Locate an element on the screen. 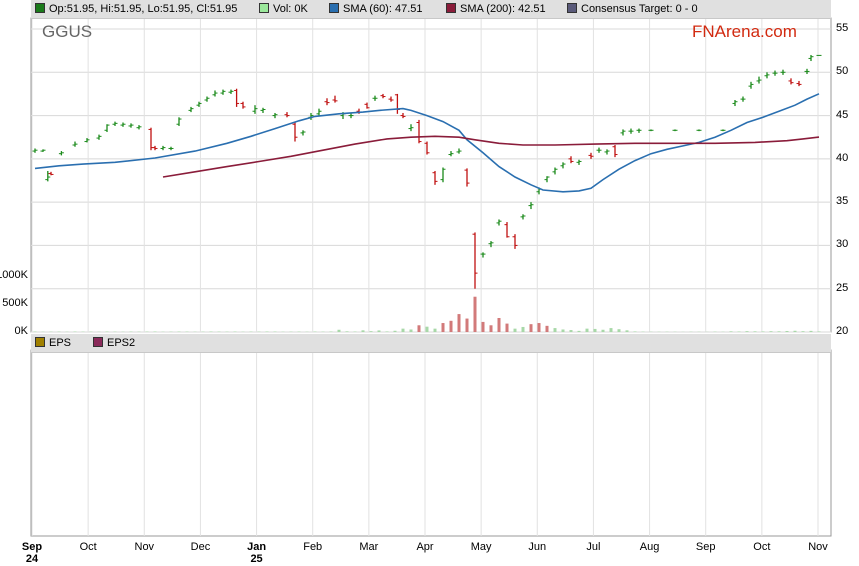 The image size is (859, 566). volume-bars is located at coordinates (427, 314).